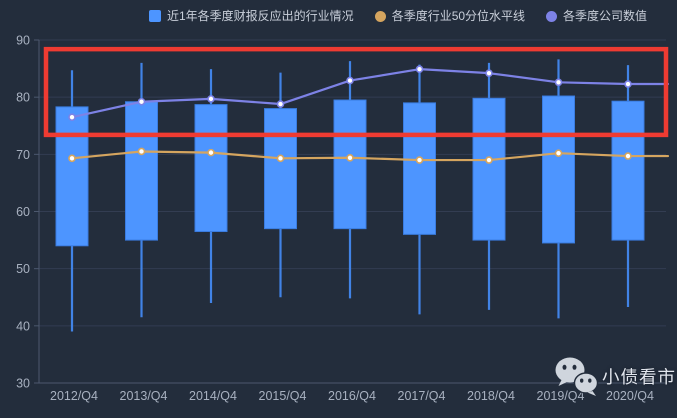 The height and width of the screenshot is (418, 677). Describe the element at coordinates (370, 156) in the screenshot. I see `median-line` at that location.